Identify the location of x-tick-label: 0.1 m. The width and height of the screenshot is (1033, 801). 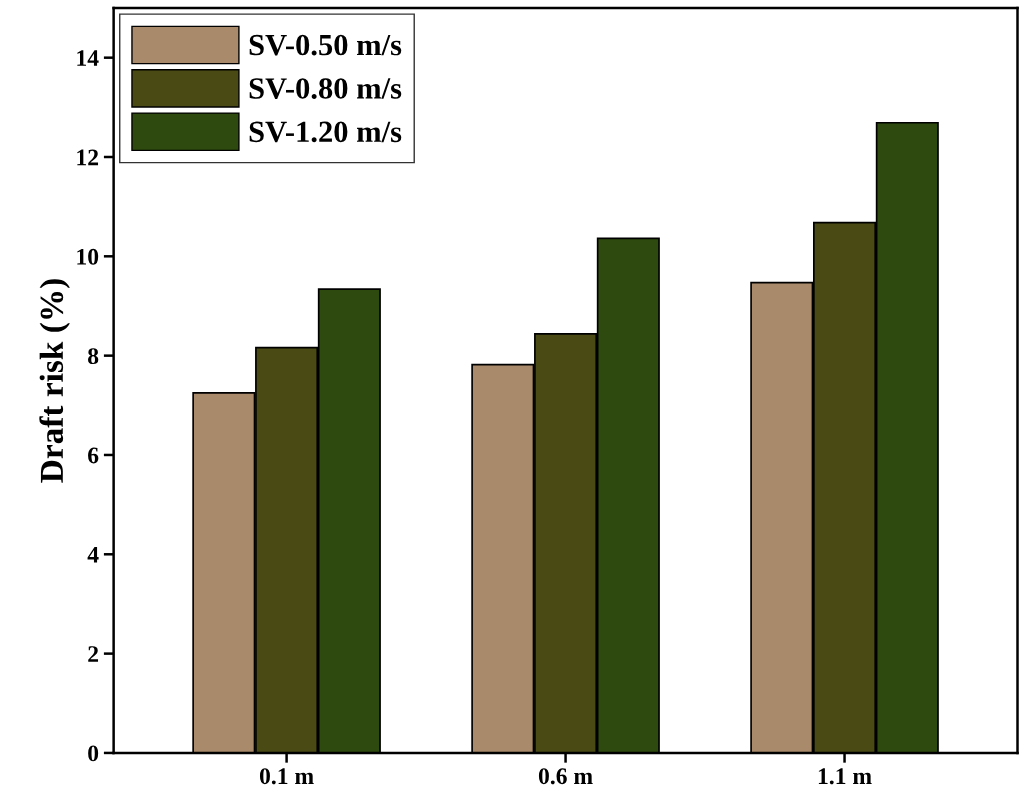
(286, 776).